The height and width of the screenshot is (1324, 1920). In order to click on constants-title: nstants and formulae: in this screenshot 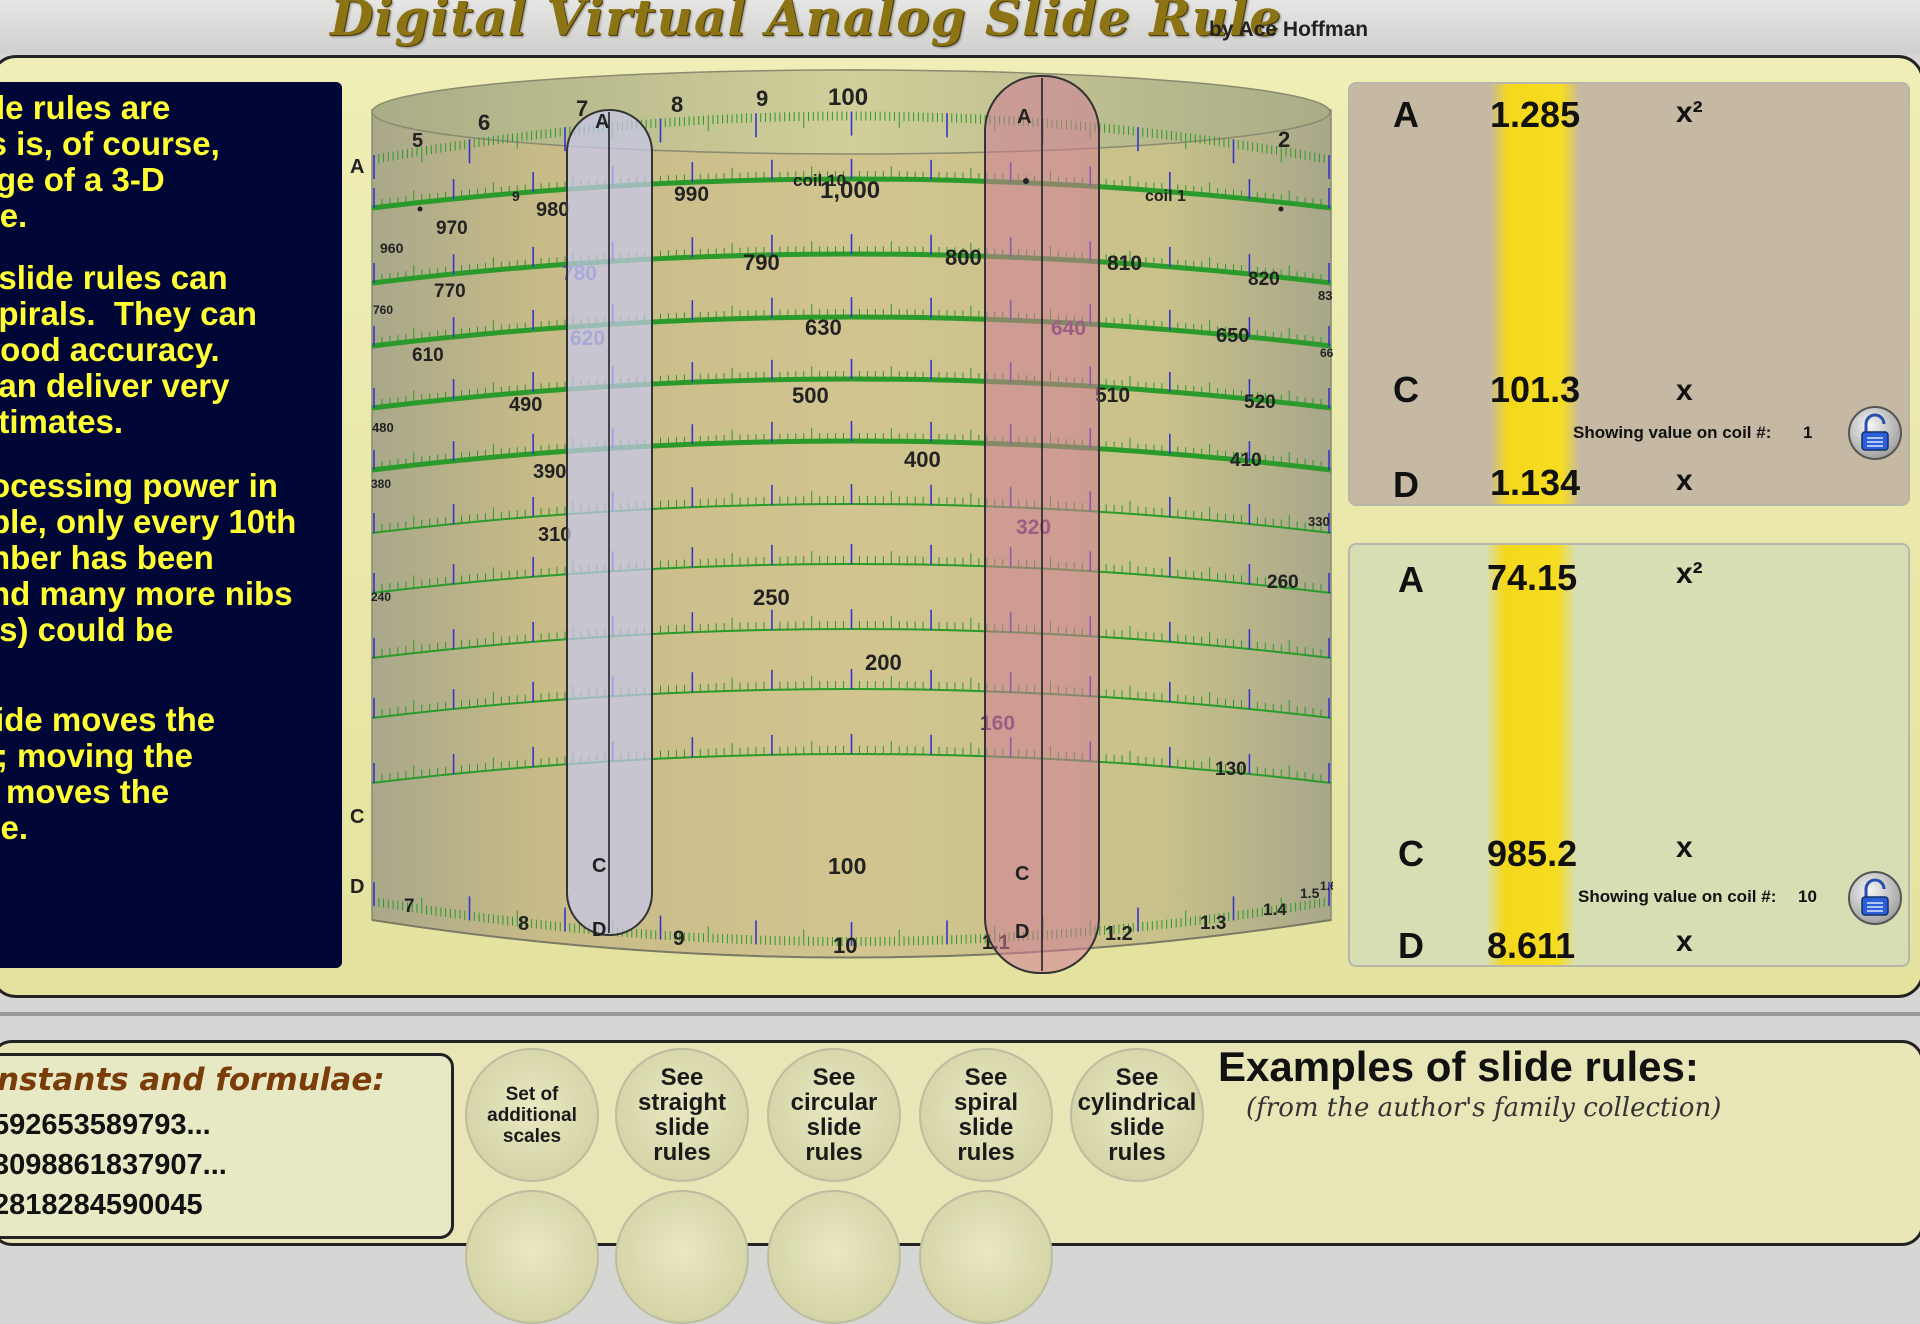, I will do `click(192, 1080)`.